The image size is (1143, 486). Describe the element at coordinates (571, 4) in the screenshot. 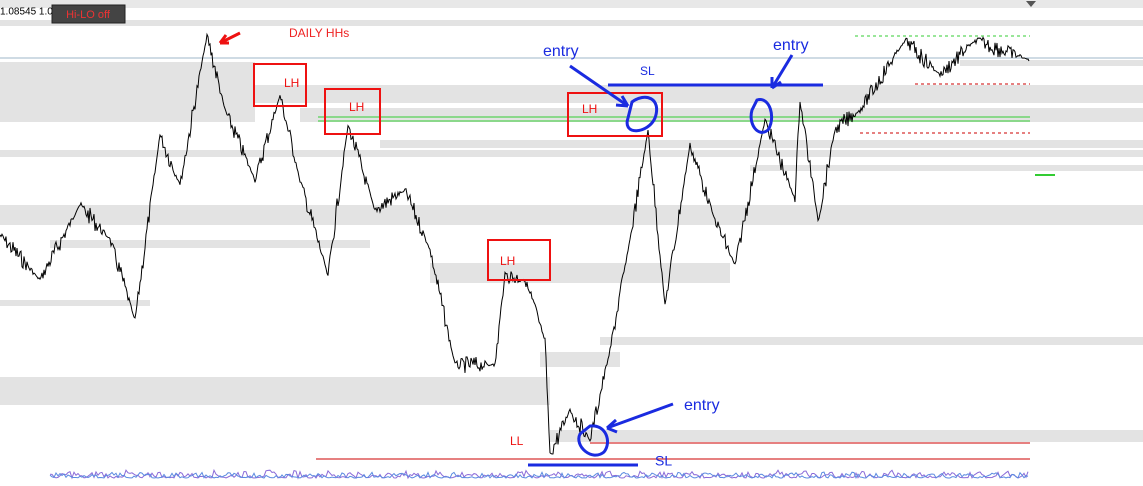

I see `top-bar` at that location.